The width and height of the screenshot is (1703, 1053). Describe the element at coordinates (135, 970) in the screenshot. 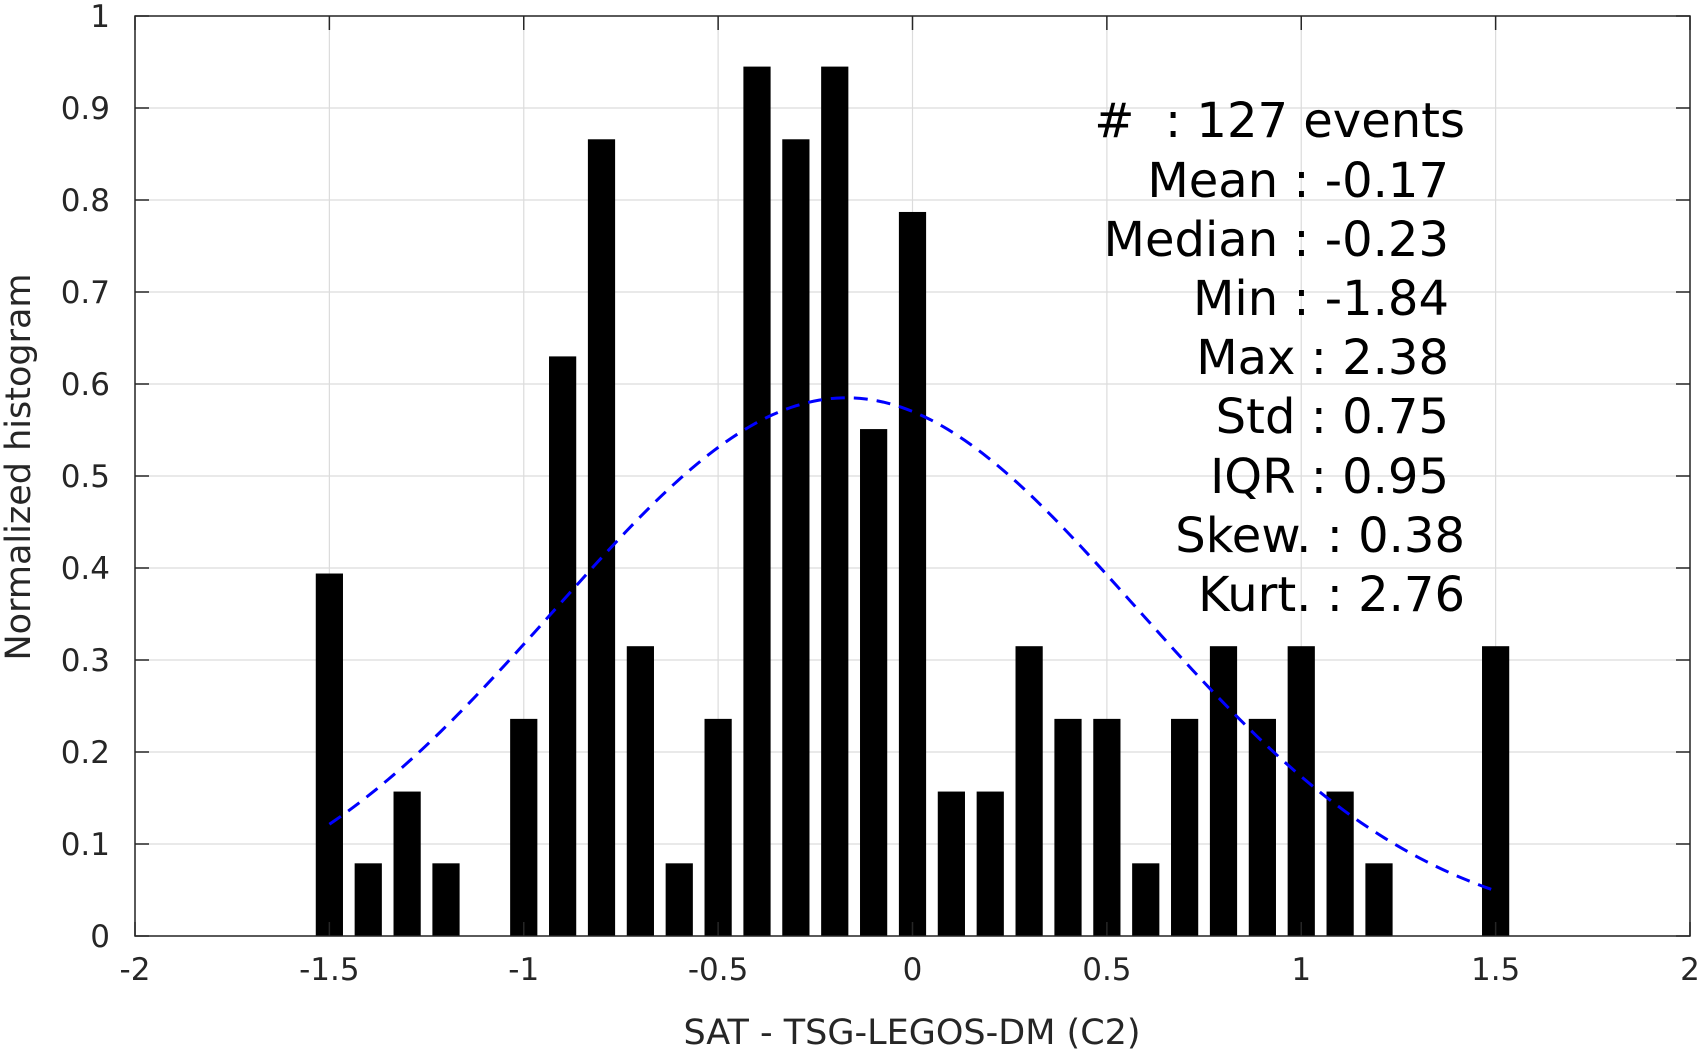

I see `x-tick-label: -2` at that location.